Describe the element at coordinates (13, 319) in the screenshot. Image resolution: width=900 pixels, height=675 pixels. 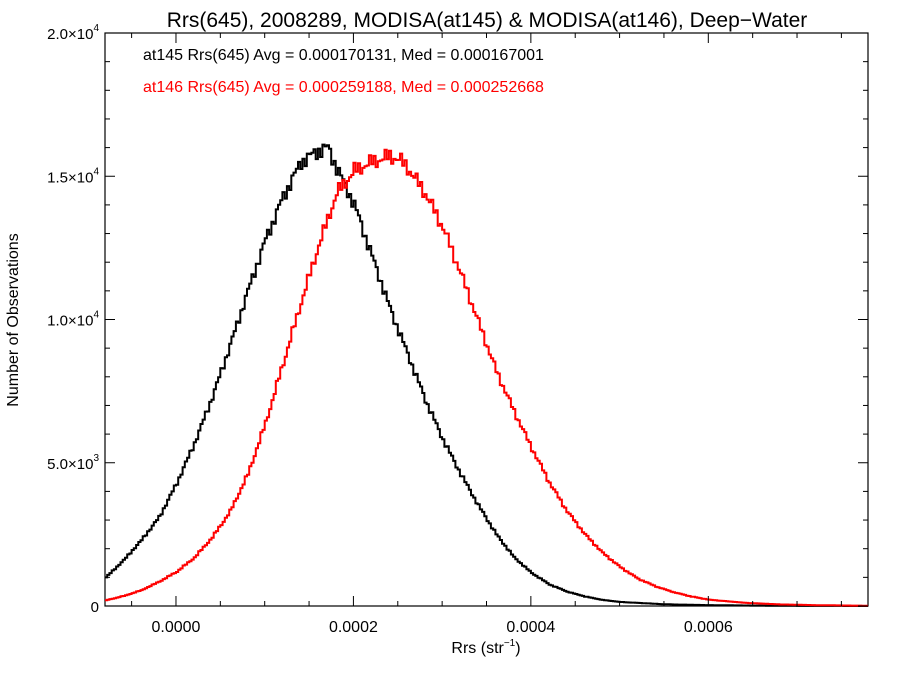
I see `y-axis-label: Number of Observations` at that location.